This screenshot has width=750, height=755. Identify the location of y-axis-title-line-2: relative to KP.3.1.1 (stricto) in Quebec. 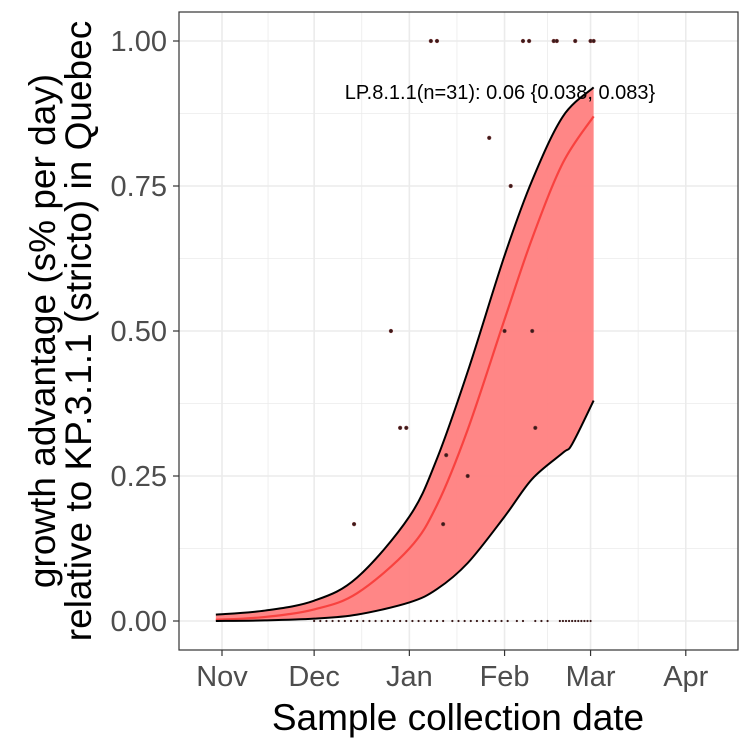
(78, 331).